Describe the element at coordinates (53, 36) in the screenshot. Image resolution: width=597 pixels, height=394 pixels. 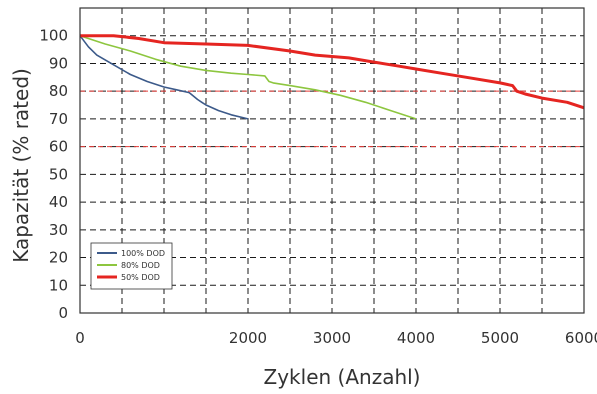
I see `y-tick-label: 100` at that location.